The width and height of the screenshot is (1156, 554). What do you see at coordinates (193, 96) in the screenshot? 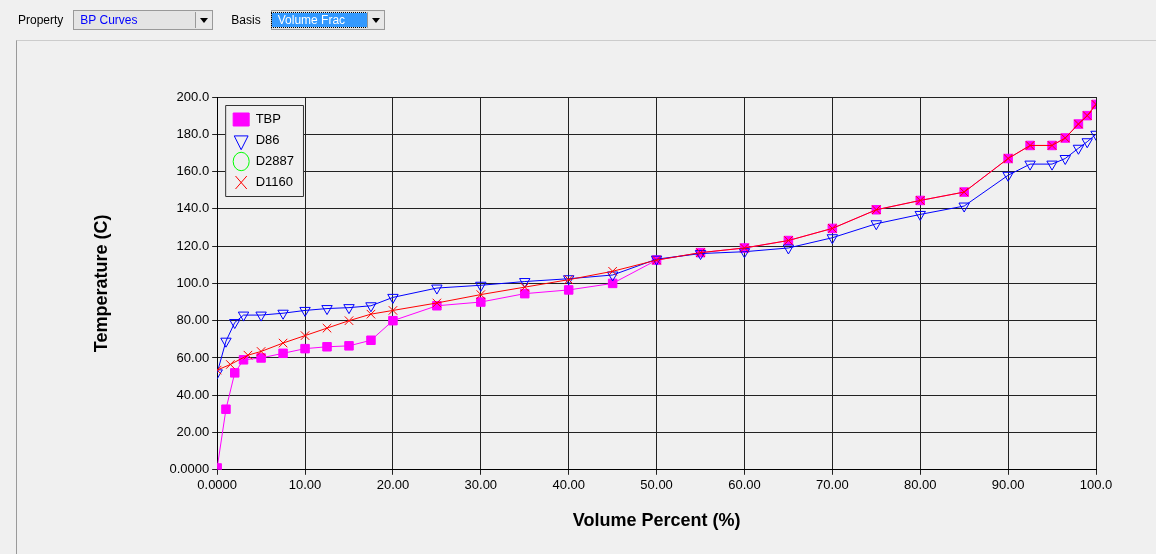
I see `y-tick-label: 200.0` at bounding box center [193, 96].